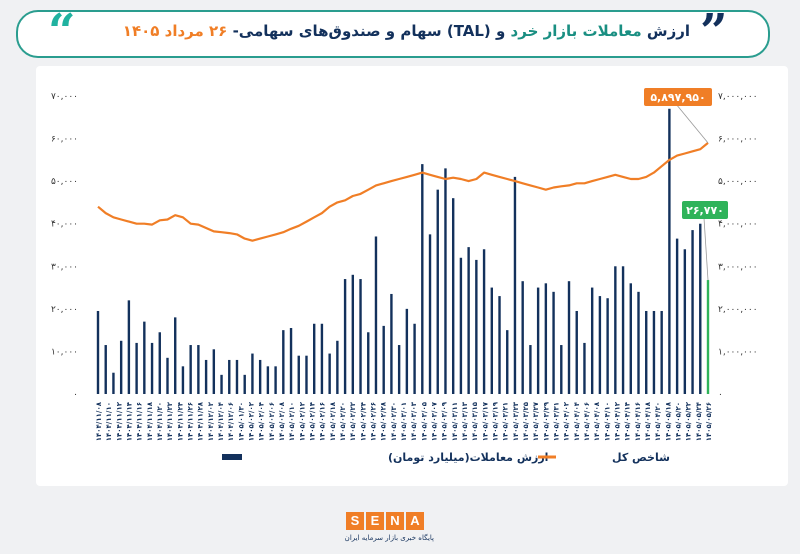 The image size is (800, 554). I want to click on x-tick-label: ۱۴۰۵/۰۲/۱۶, so click(323, 421).